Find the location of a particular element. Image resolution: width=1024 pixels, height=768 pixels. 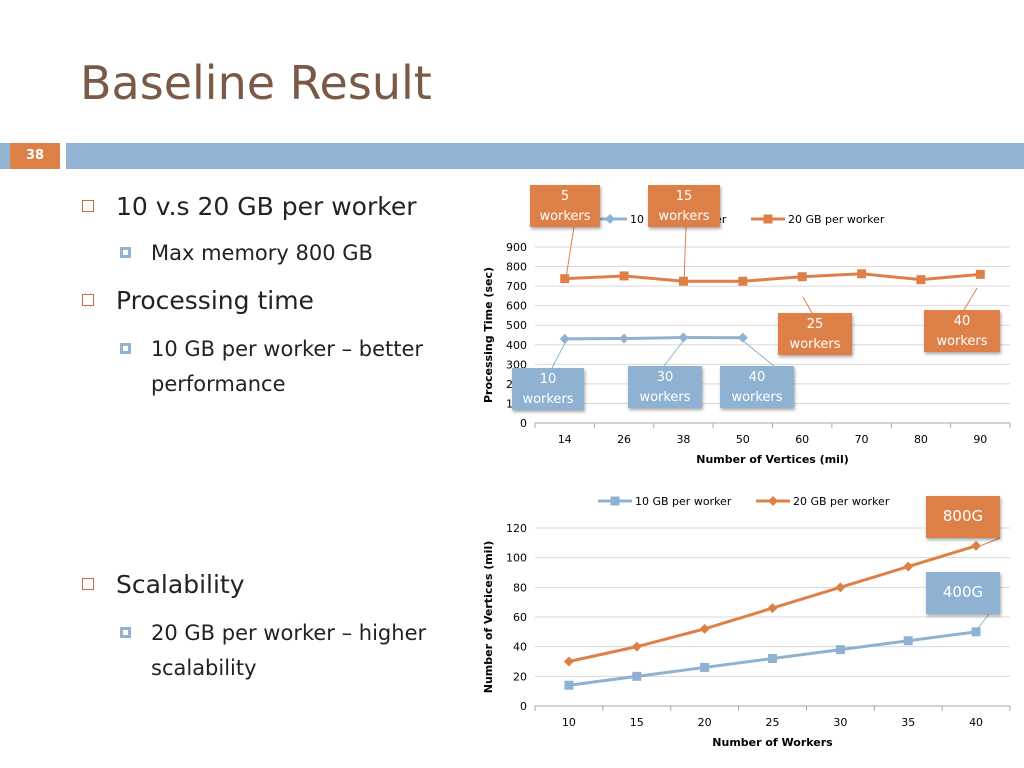

bullet-text: 10 v.s 20 GB per worker is located at coordinates (266, 206).